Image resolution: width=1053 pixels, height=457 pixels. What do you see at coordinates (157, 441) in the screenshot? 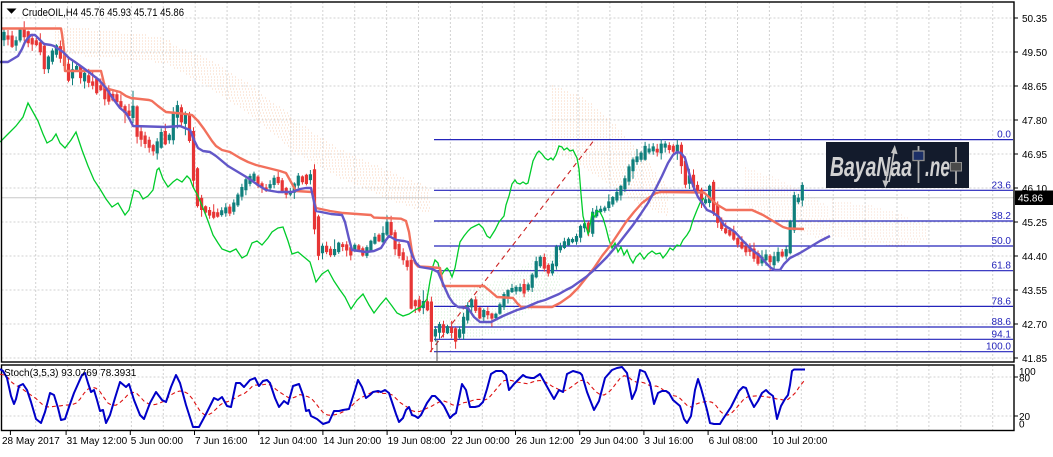
I see `svg-text: 5 Jun 00:00` at bounding box center [157, 441].